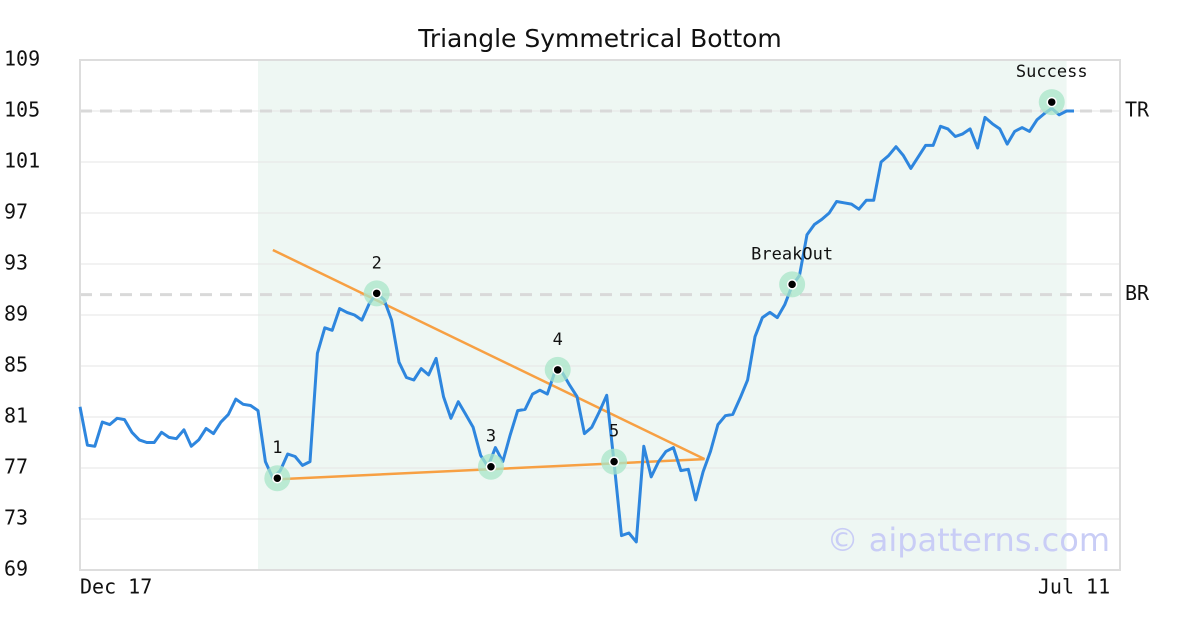 The image size is (1200, 630). Describe the element at coordinates (16, 467) in the screenshot. I see `y-tick-label: 77` at that location.